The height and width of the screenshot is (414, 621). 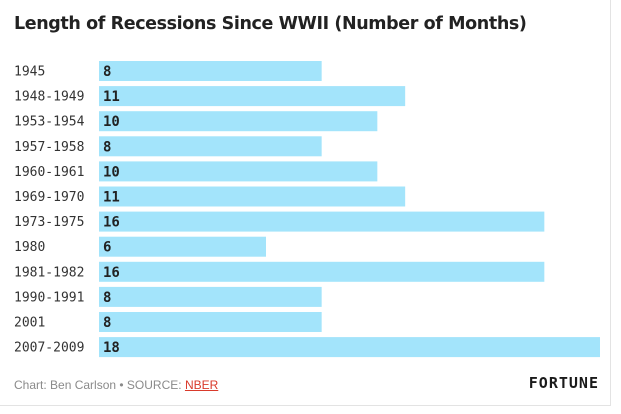 What do you see at coordinates (29, 72) in the screenshot?
I see `category-label: 1945` at bounding box center [29, 72].